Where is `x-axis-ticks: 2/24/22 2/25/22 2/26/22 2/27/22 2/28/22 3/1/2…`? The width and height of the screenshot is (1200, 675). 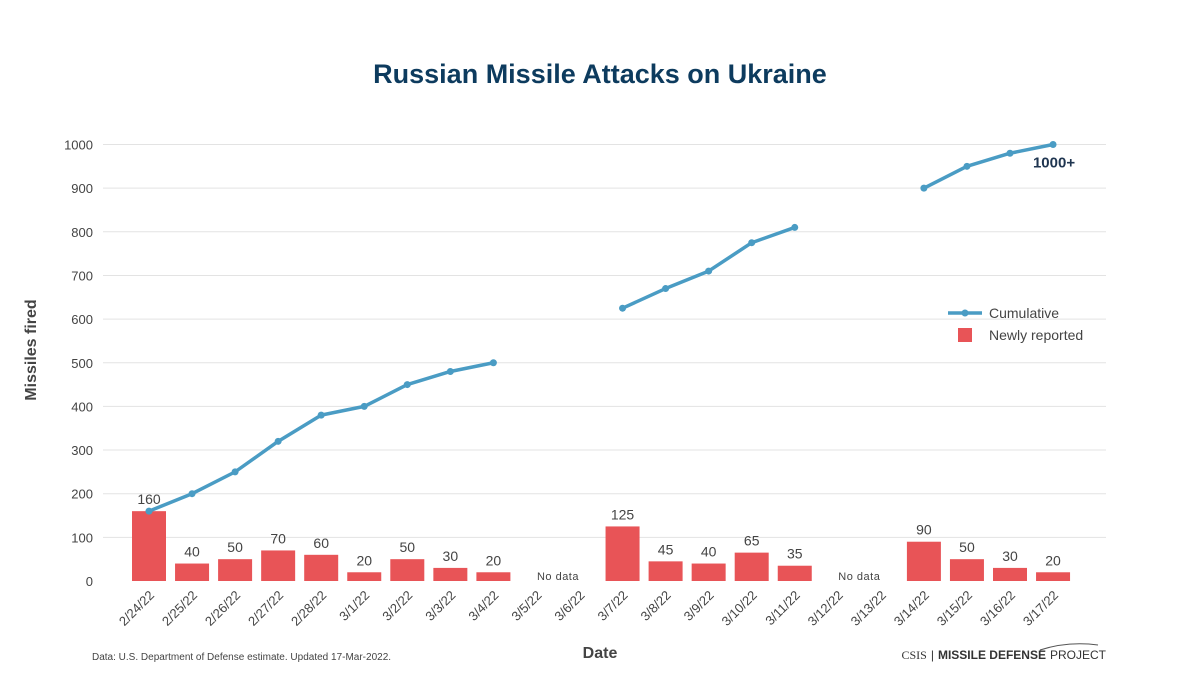 x-axis-ticks: 2/24/22 2/25/22 2/26/22 2/27/22 2/28/22 3/1/2… is located at coordinates (588, 608).